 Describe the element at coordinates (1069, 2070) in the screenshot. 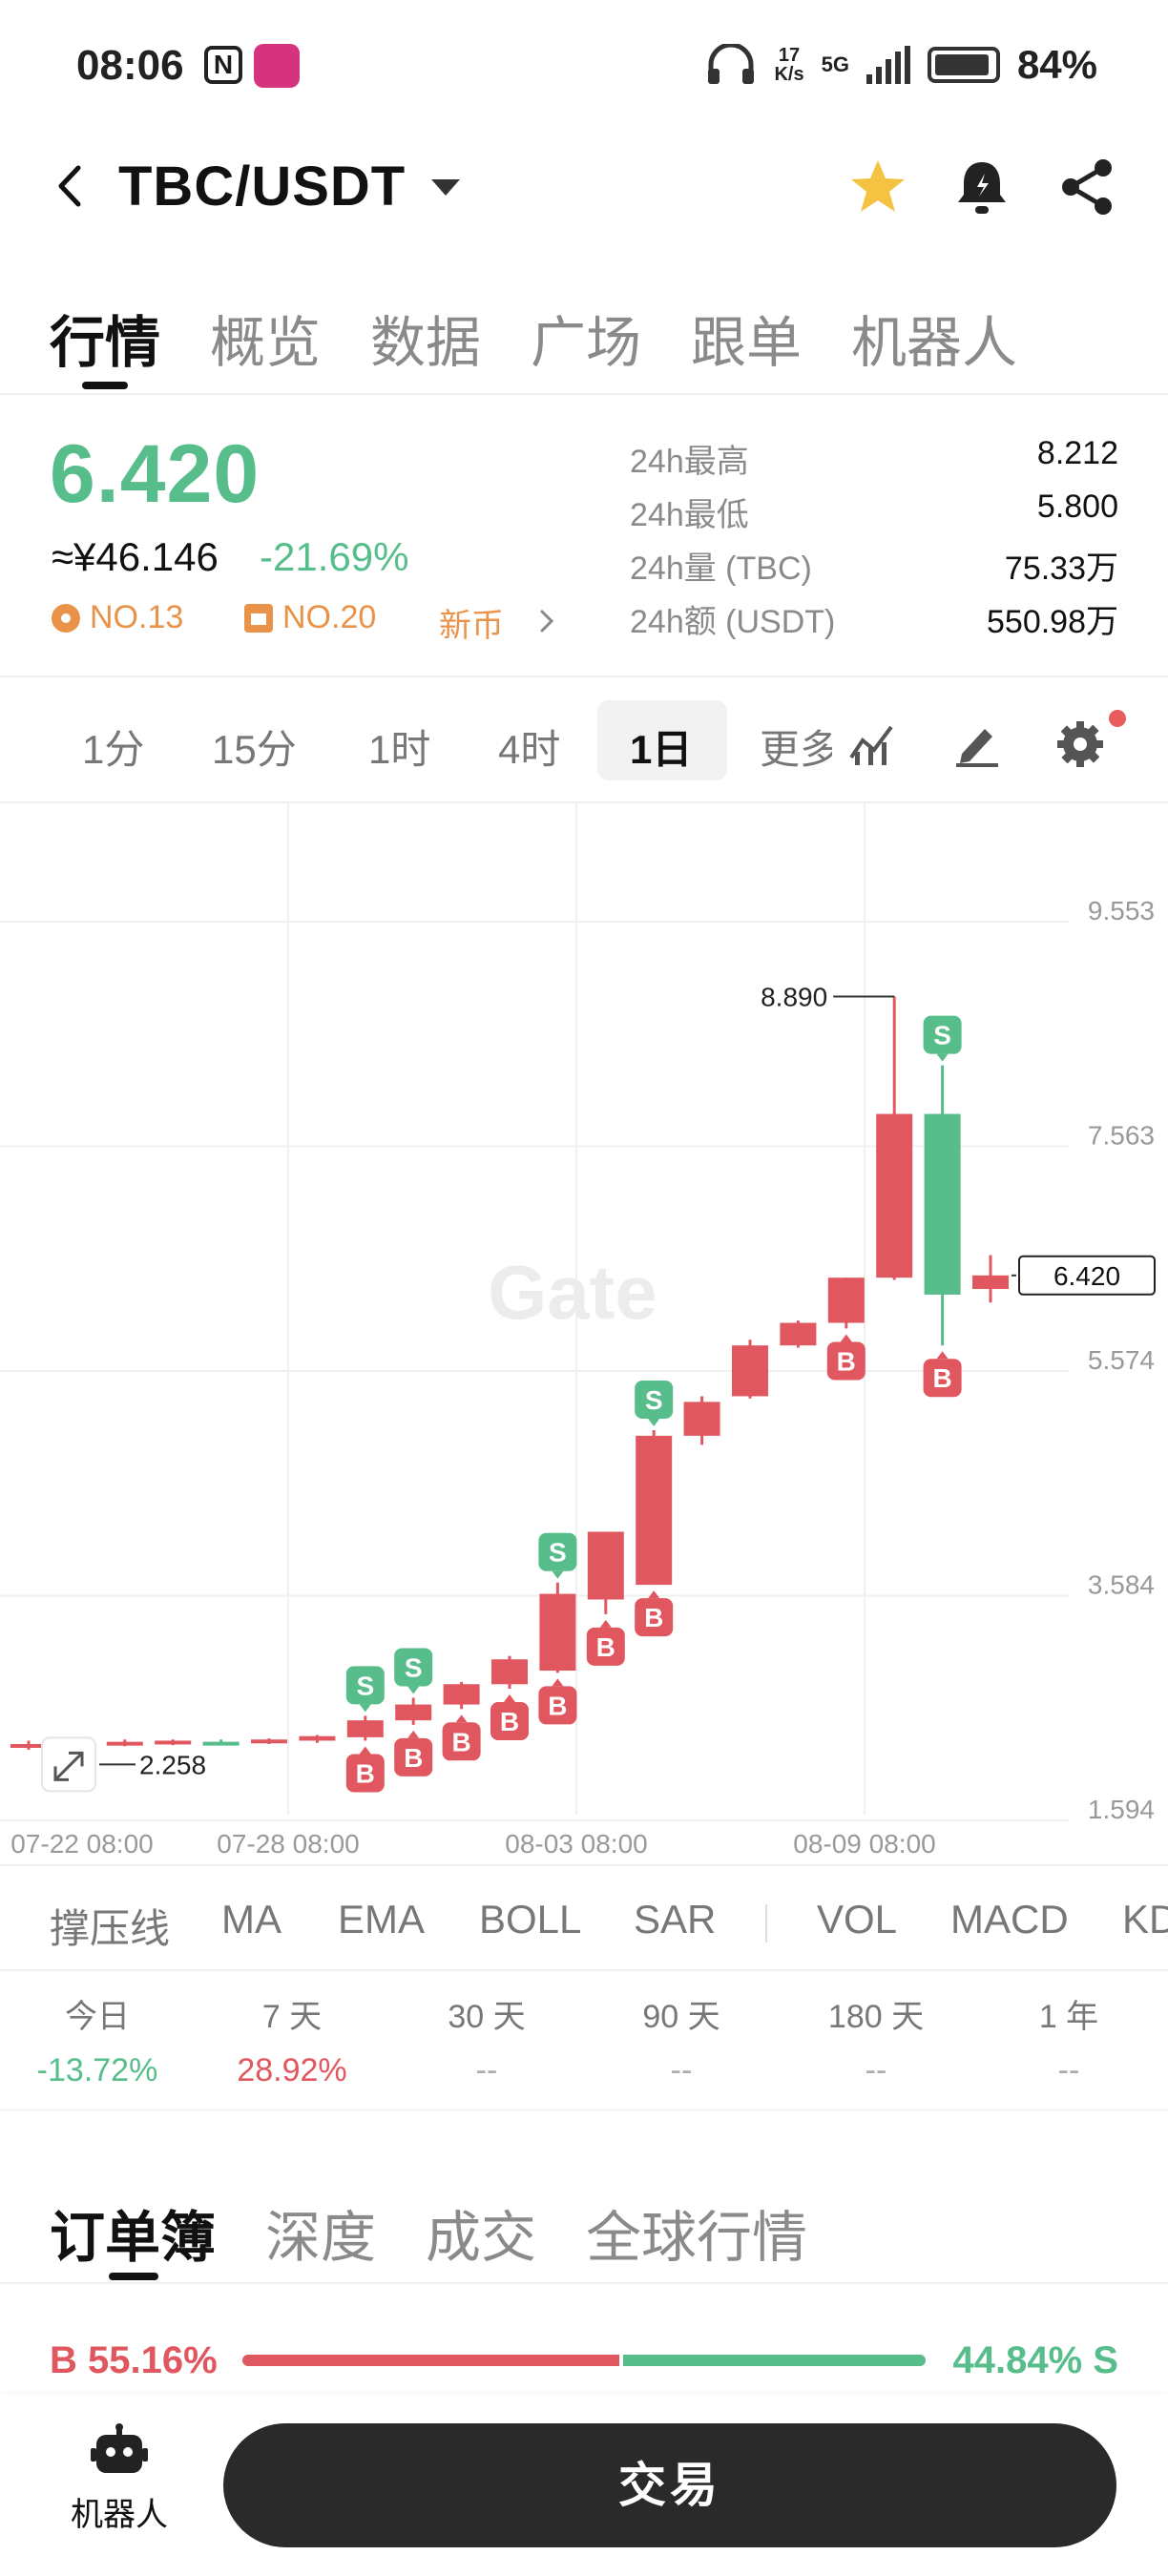

I see `perf-value: --` at that location.